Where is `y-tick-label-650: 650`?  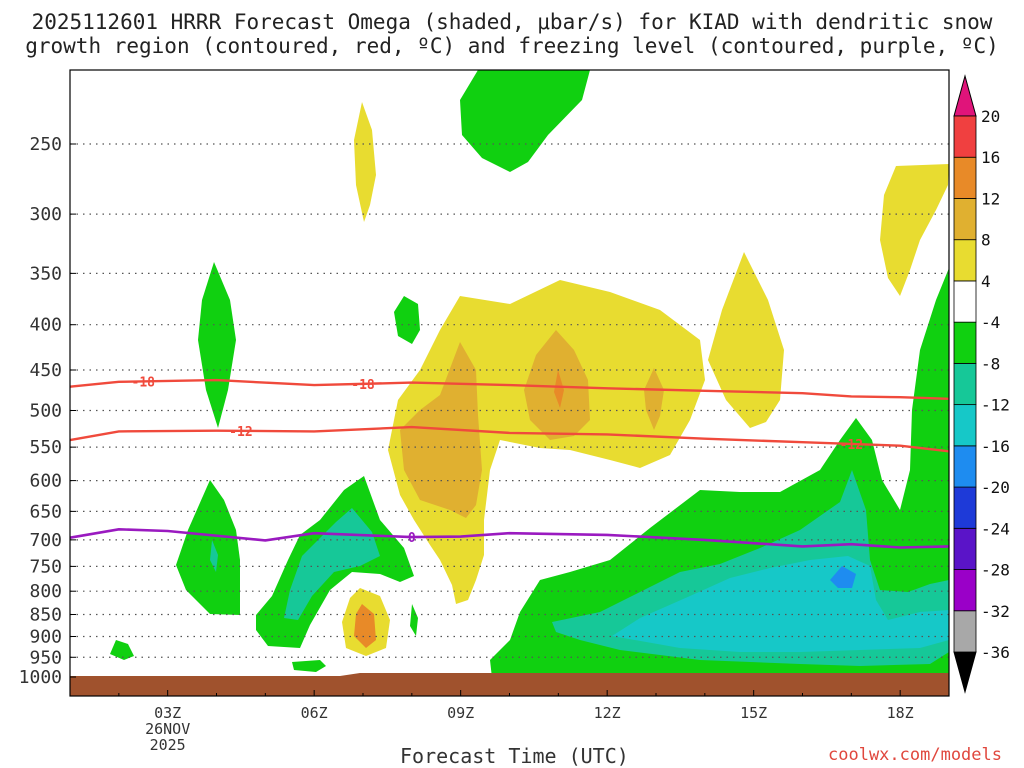
y-tick-label-650: 650 is located at coordinates (45, 511).